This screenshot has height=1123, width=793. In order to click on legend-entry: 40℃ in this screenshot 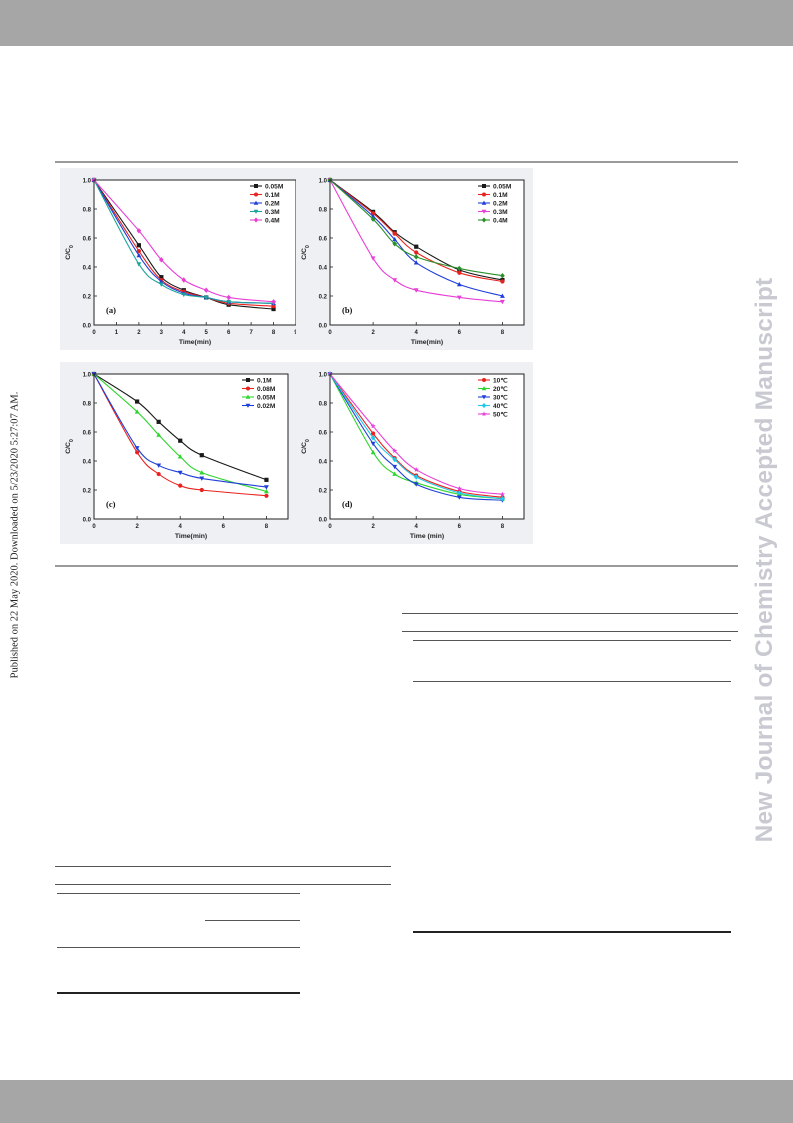, I will do `click(500, 406)`.